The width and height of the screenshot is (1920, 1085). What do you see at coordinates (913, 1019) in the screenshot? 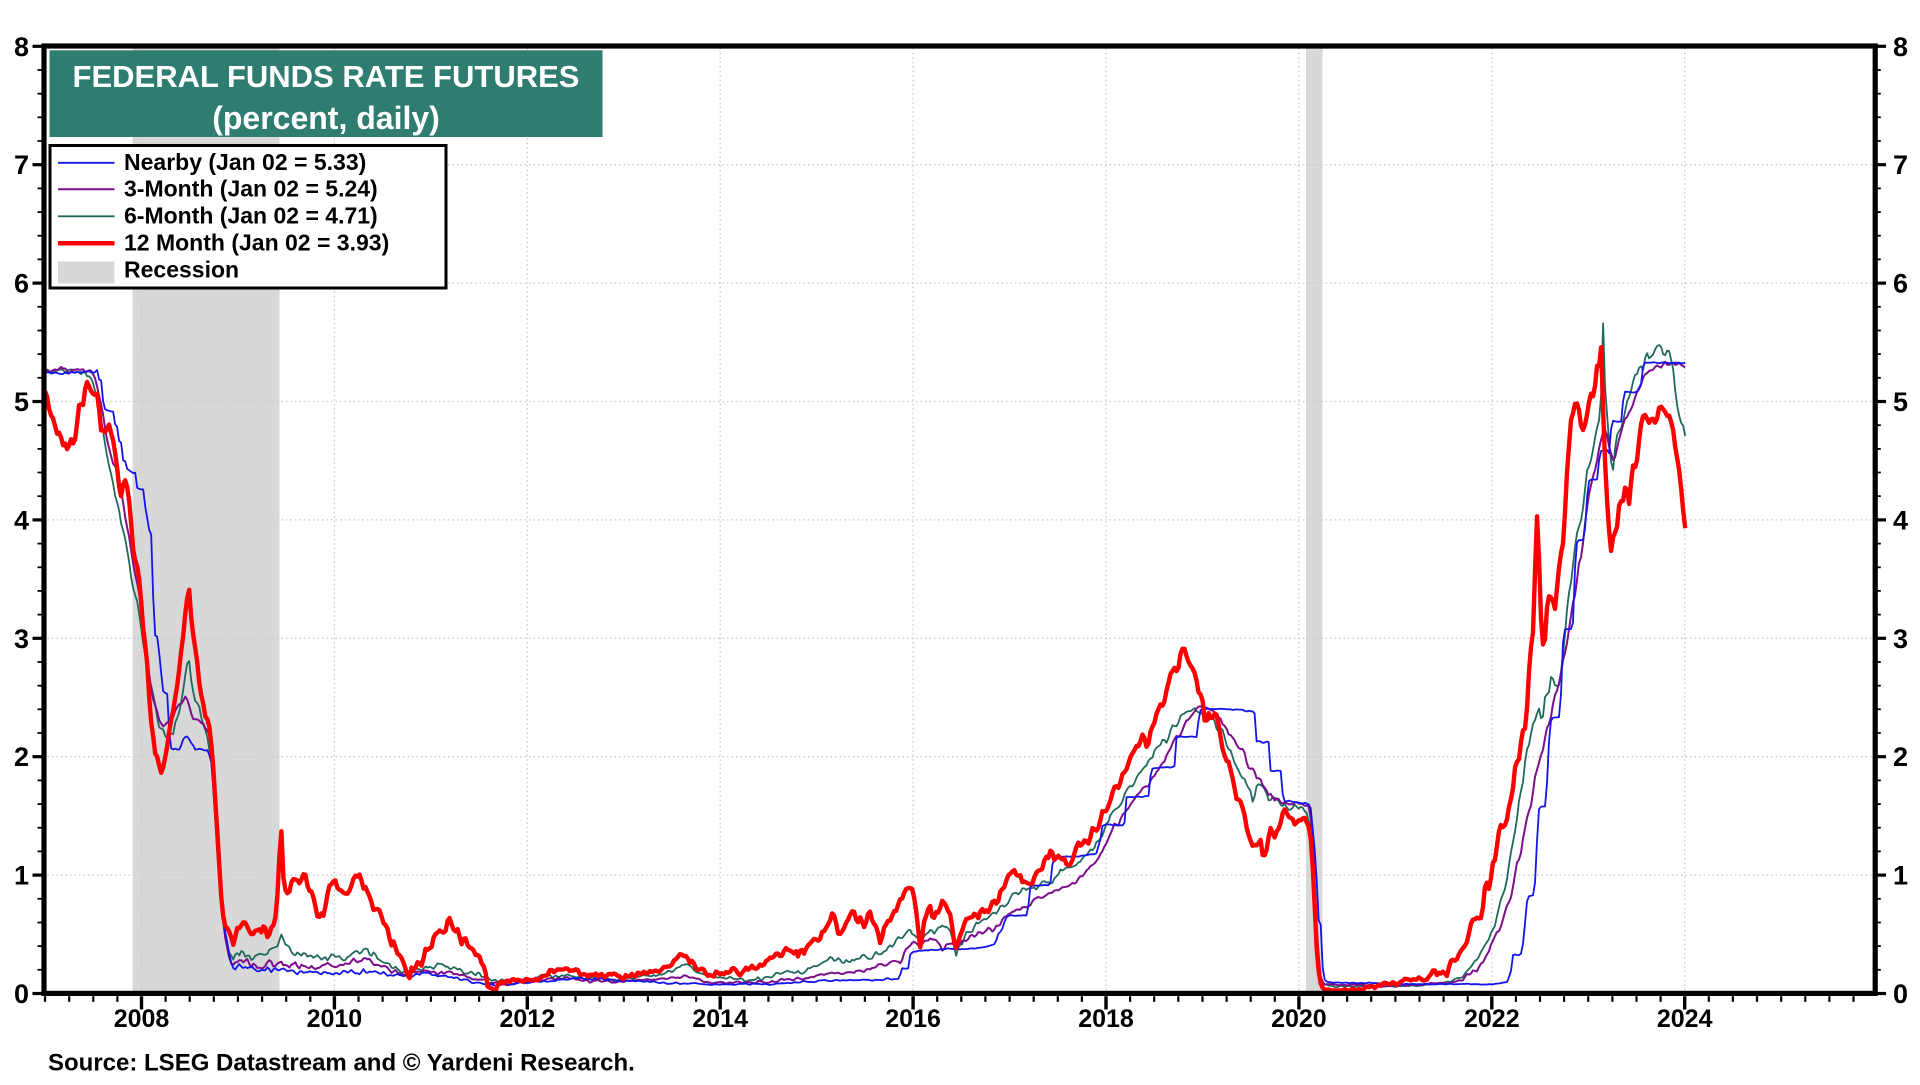
I see `svg-text: 2016` at bounding box center [913, 1019].